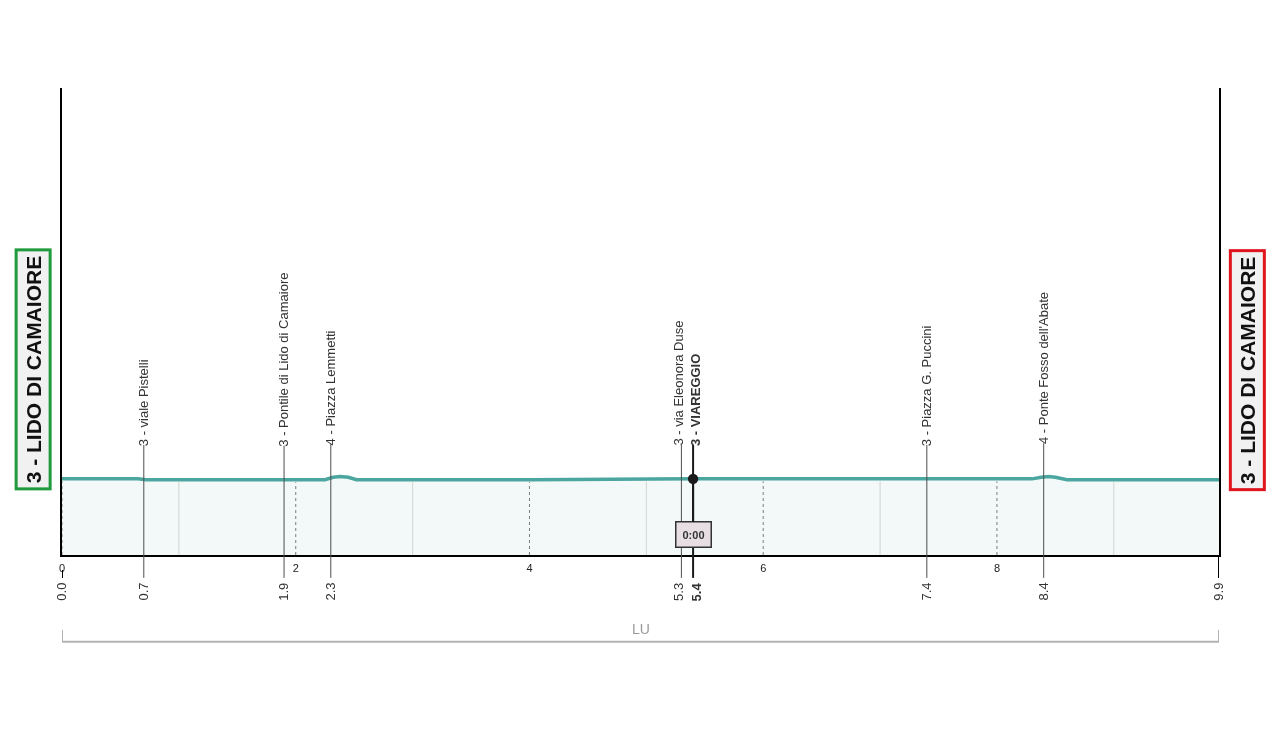 This screenshot has height=731, width=1280. What do you see at coordinates (284, 359) in the screenshot?
I see `annotation: 3 - Pontile di Lido di Camaiore` at bounding box center [284, 359].